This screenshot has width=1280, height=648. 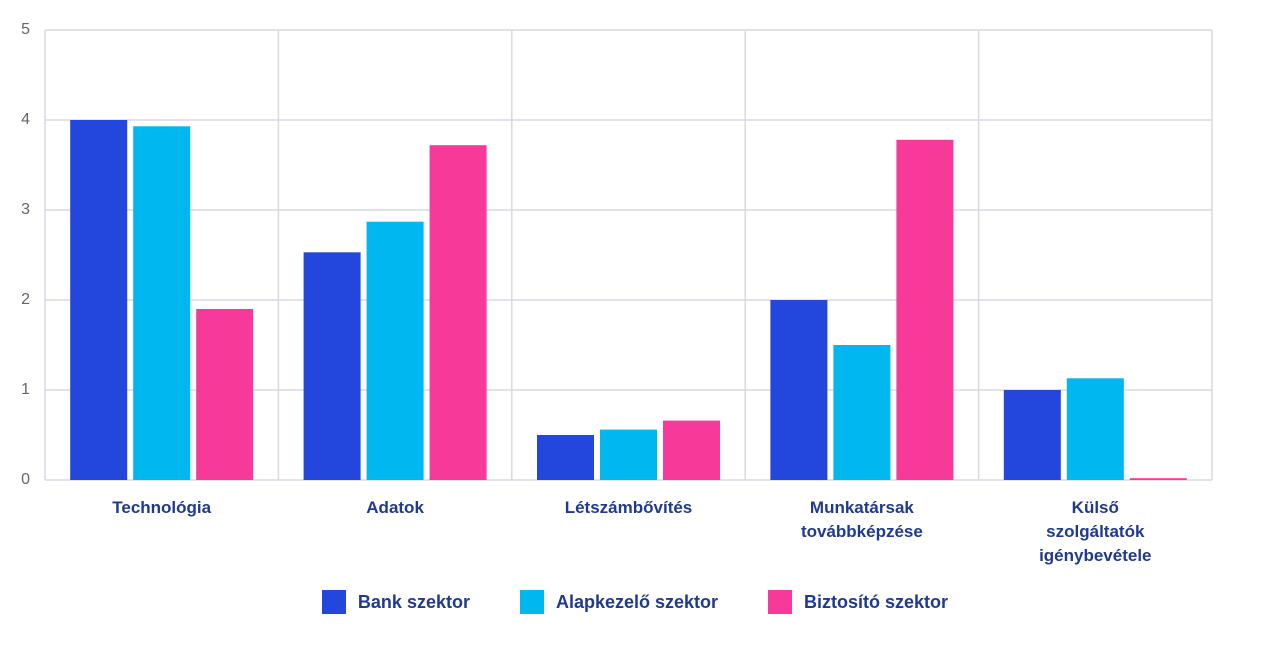 I want to click on legend-item: Bank szektor, so click(x=395, y=602).